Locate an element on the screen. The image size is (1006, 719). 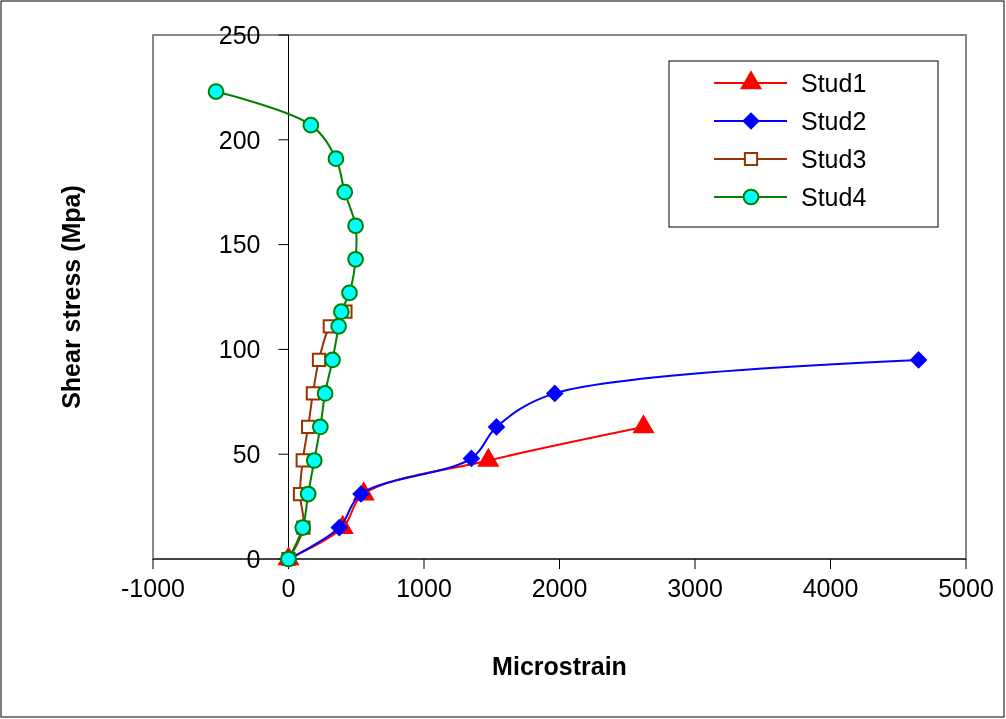
y-tick-label: 150 is located at coordinates (239, 244).